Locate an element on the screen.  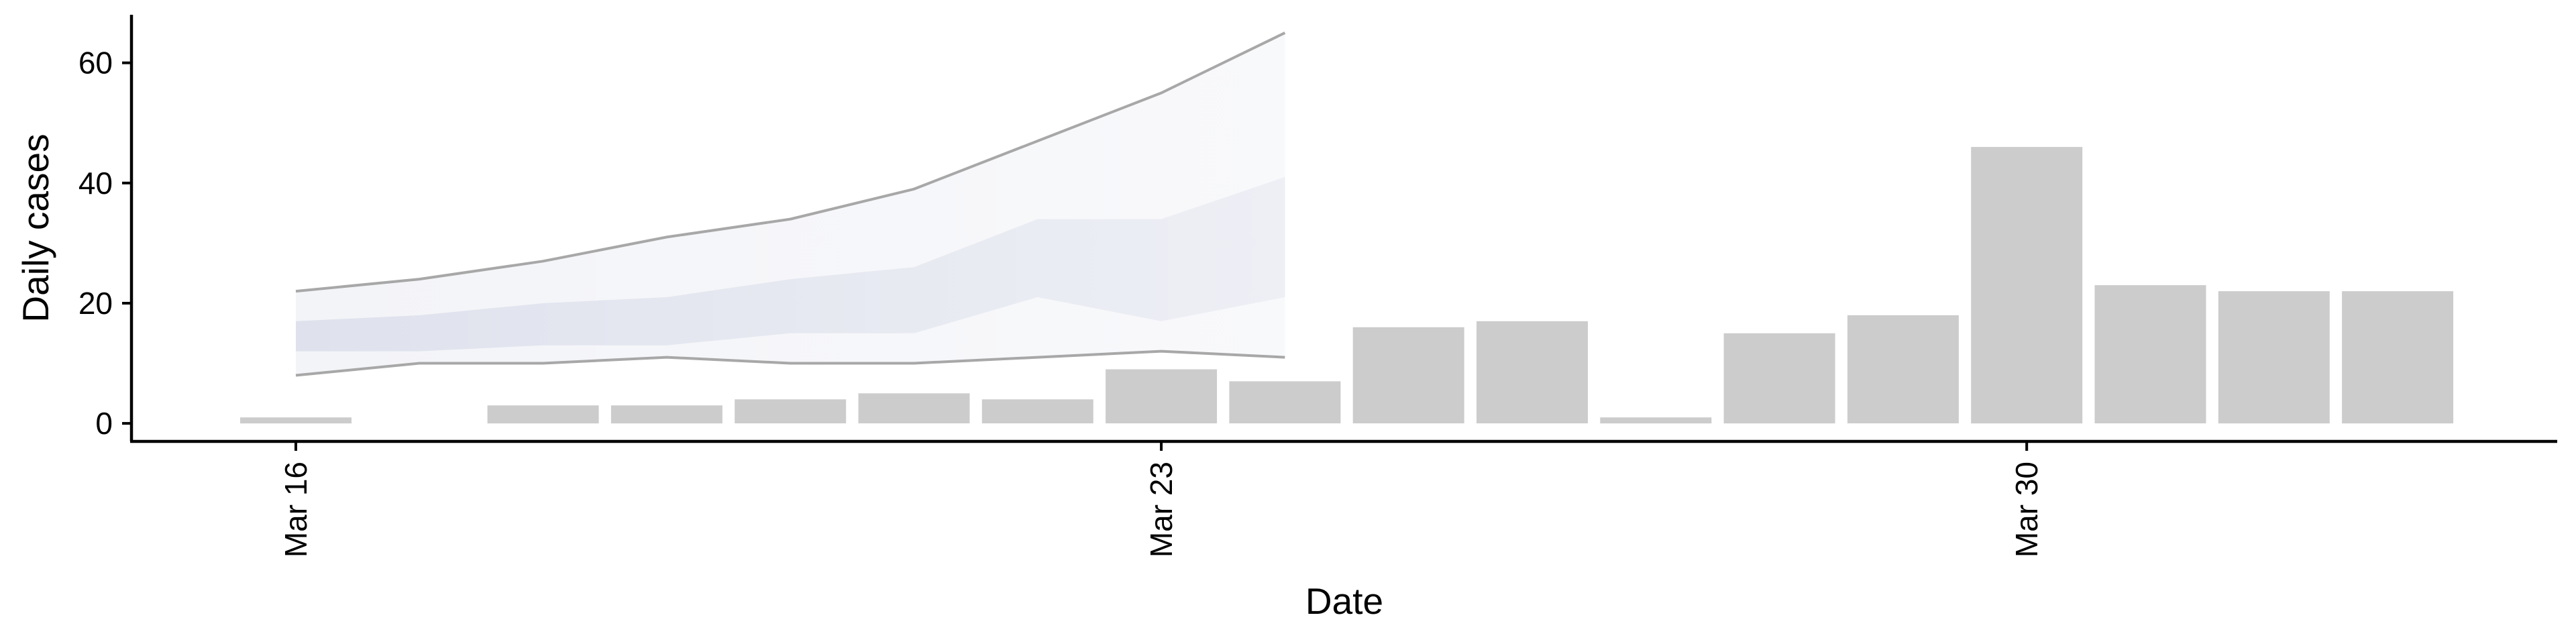
x-tick-label-mar-30: Mar 30 is located at coordinates (2026, 509).